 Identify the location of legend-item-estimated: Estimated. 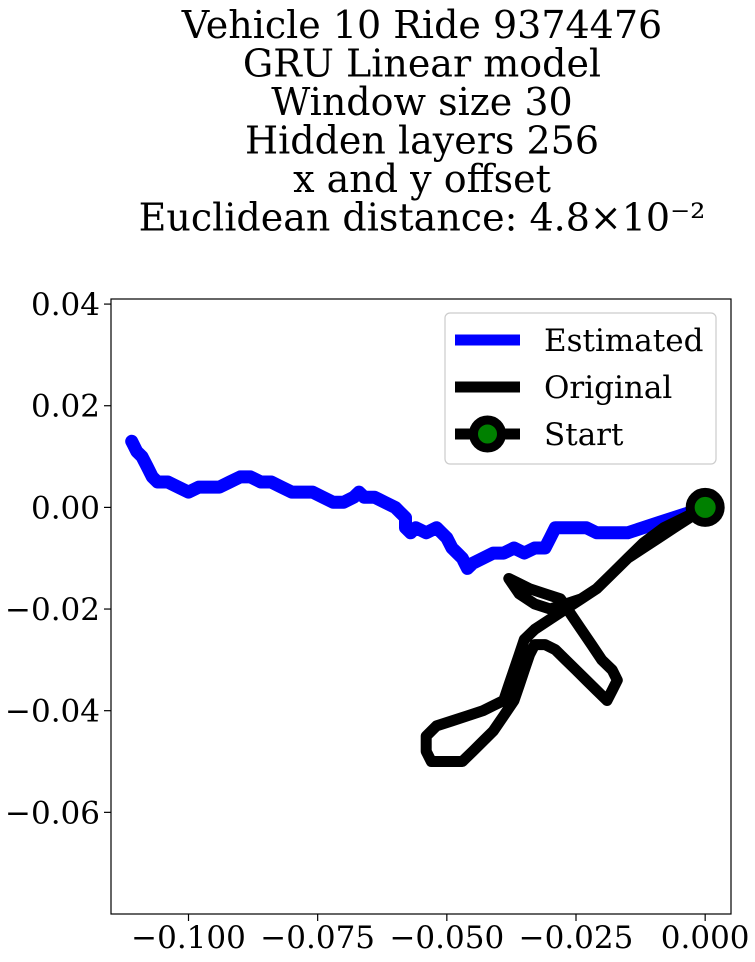
(579, 341).